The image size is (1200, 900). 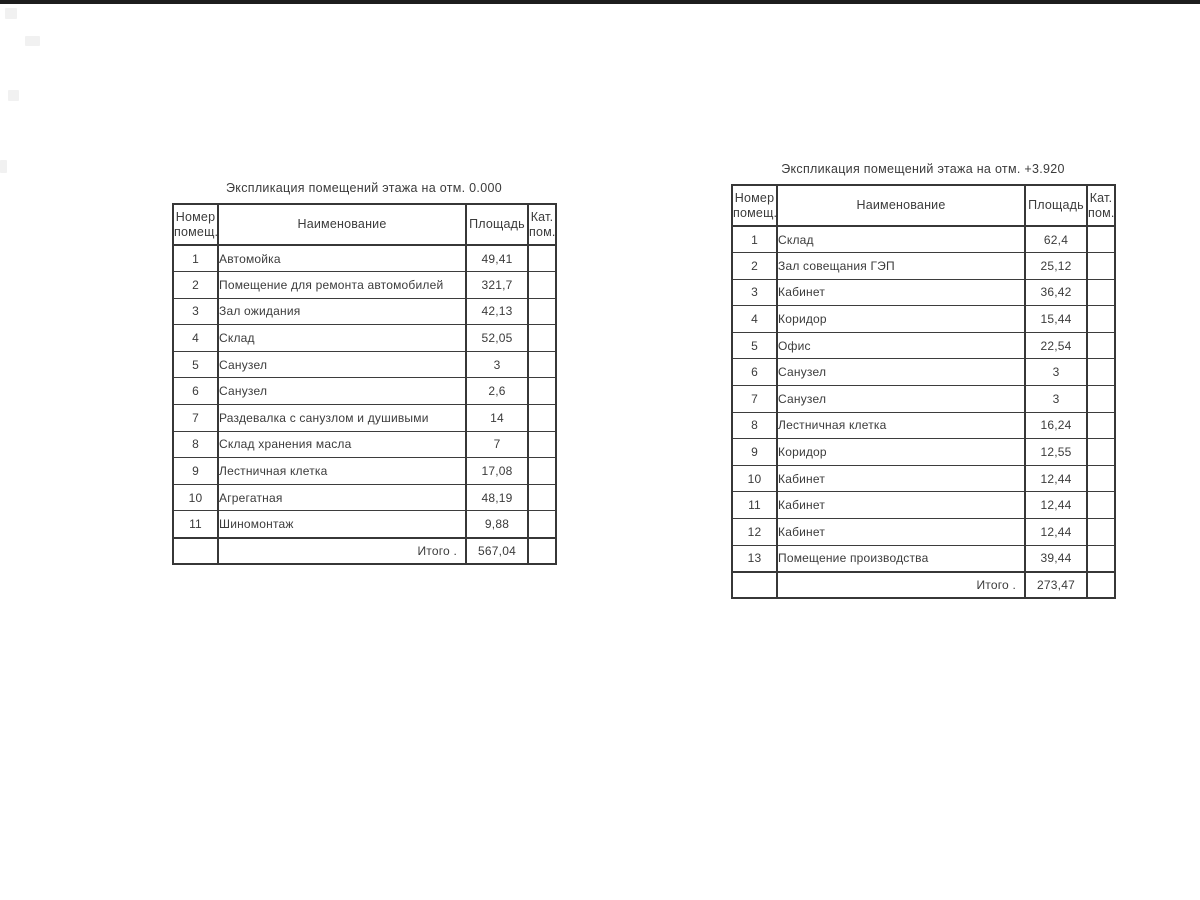 What do you see at coordinates (195, 285) in the screenshot?
I see `room-number-cell: 2` at bounding box center [195, 285].